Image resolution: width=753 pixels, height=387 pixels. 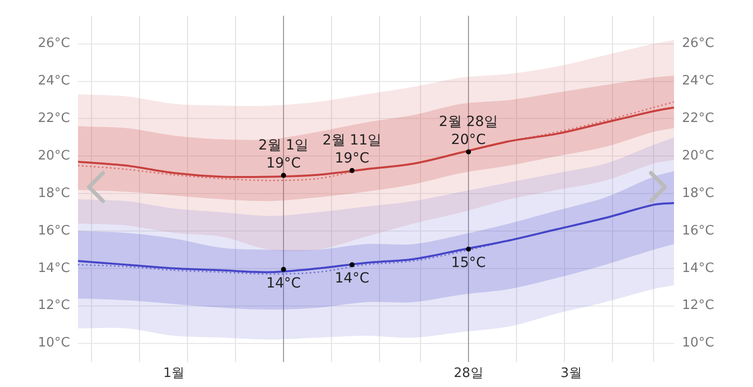 What do you see at coordinates (54, 268) in the screenshot?
I see `y-tick-label: 14°C` at bounding box center [54, 268].